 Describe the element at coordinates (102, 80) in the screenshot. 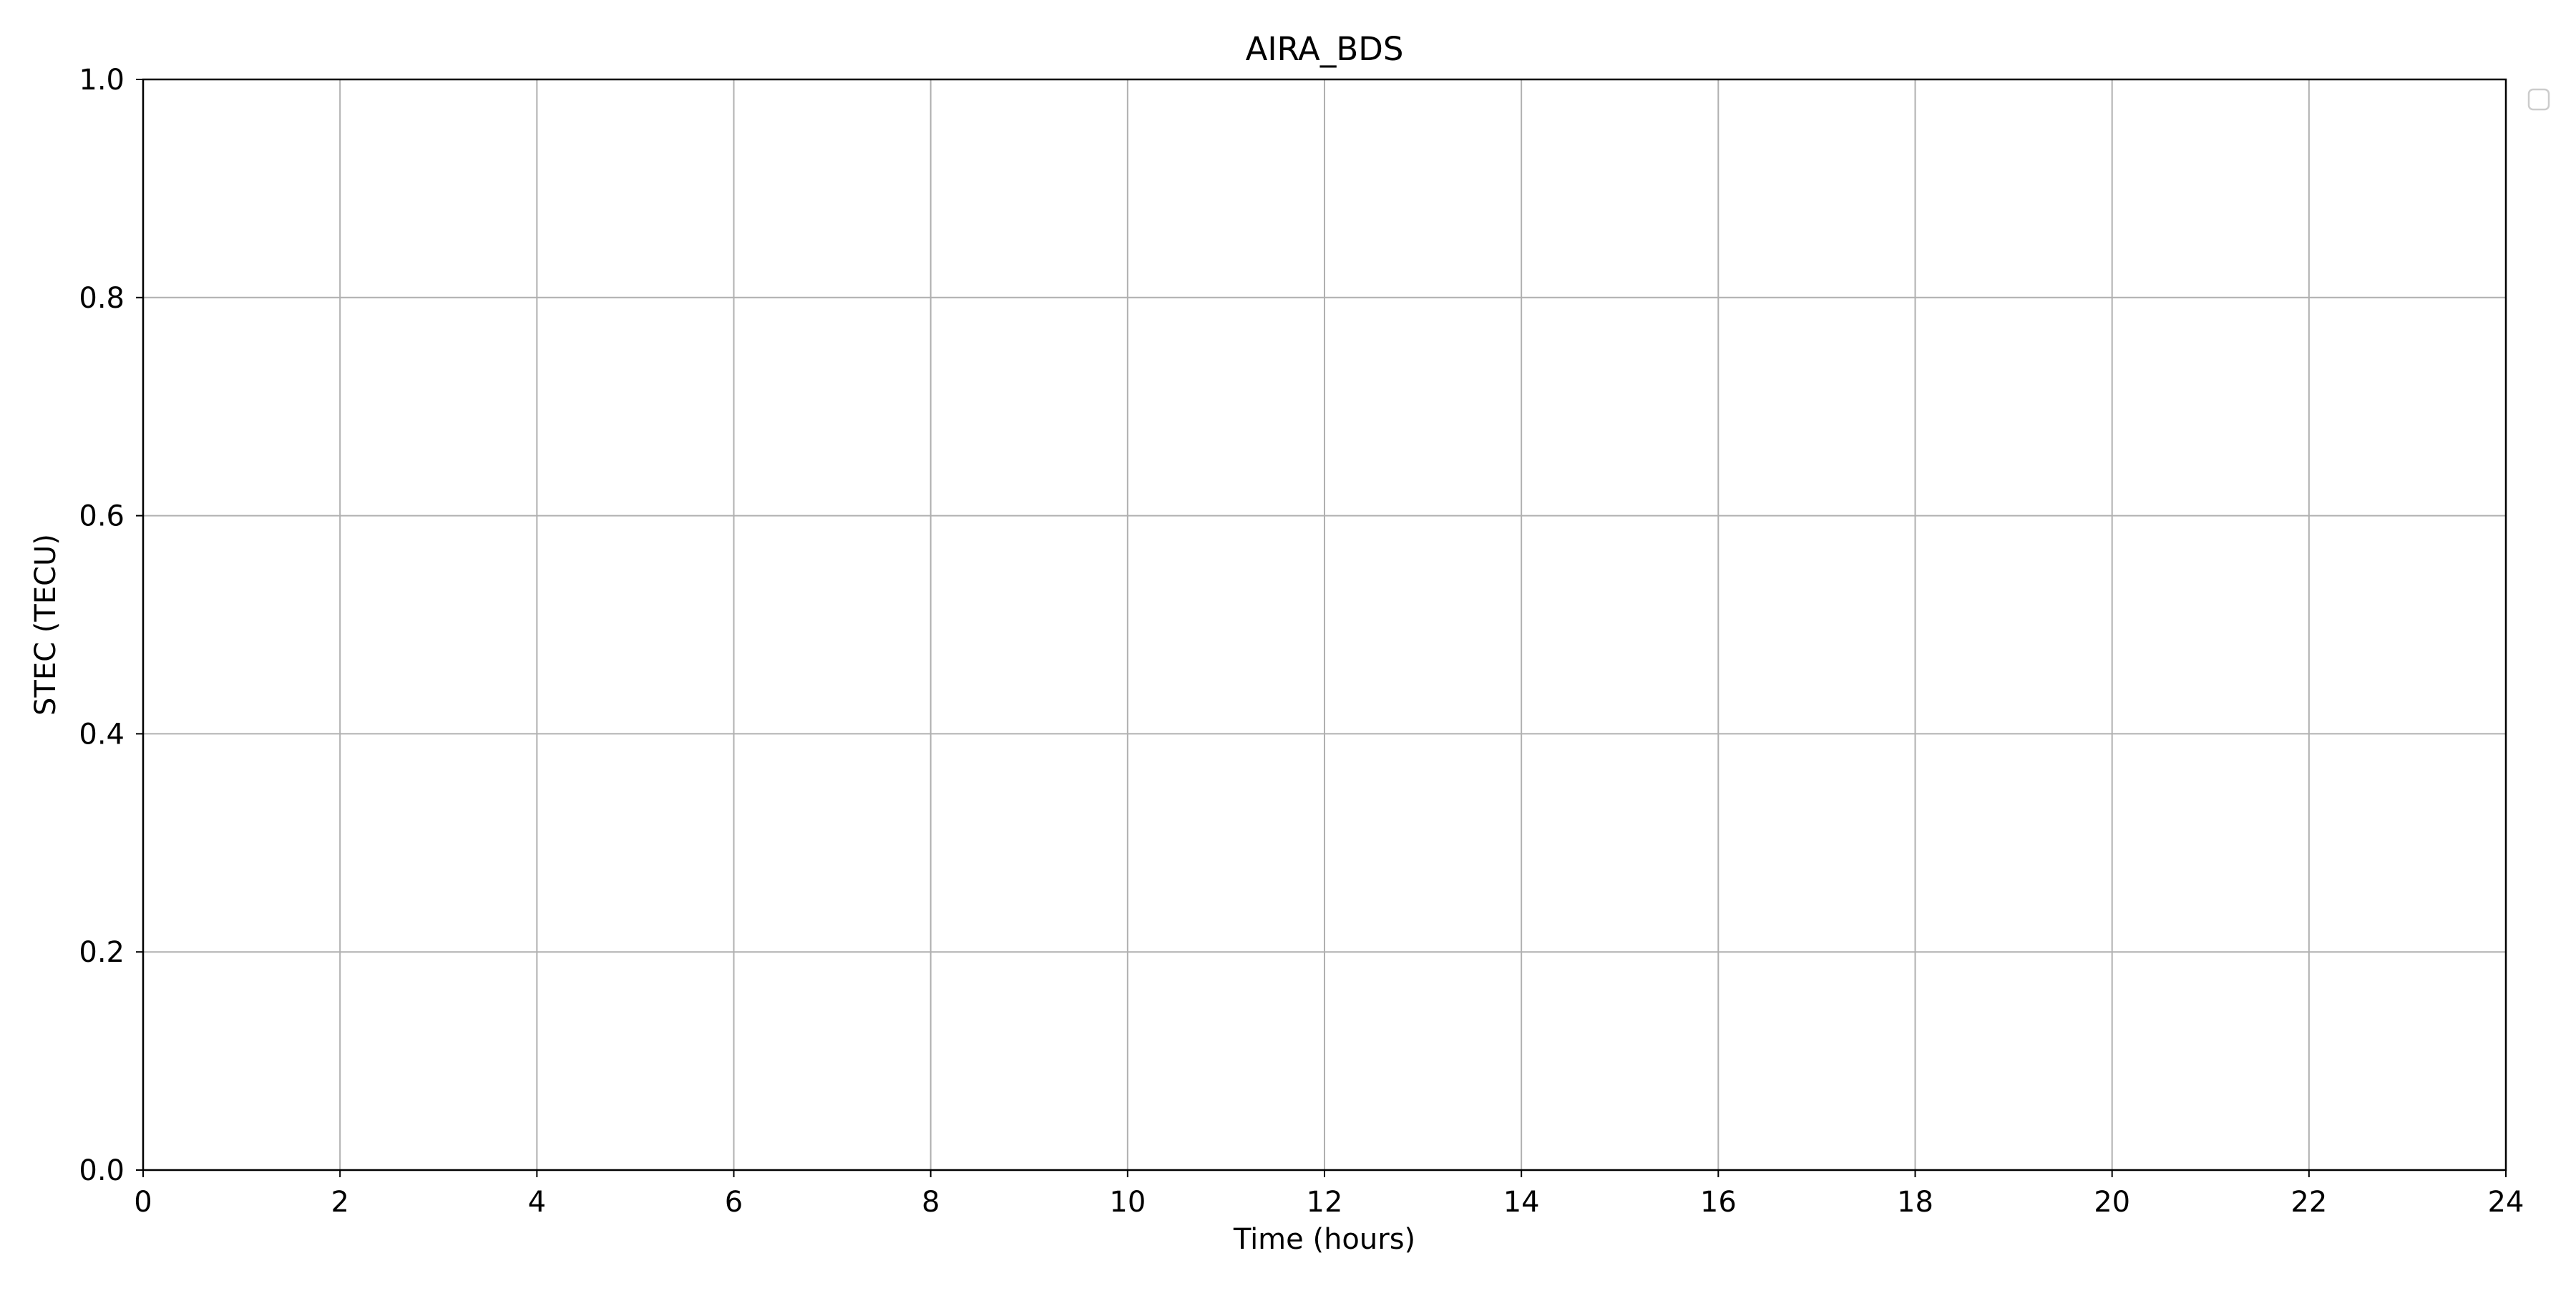

I see `y-tick-label: 1.0` at that location.